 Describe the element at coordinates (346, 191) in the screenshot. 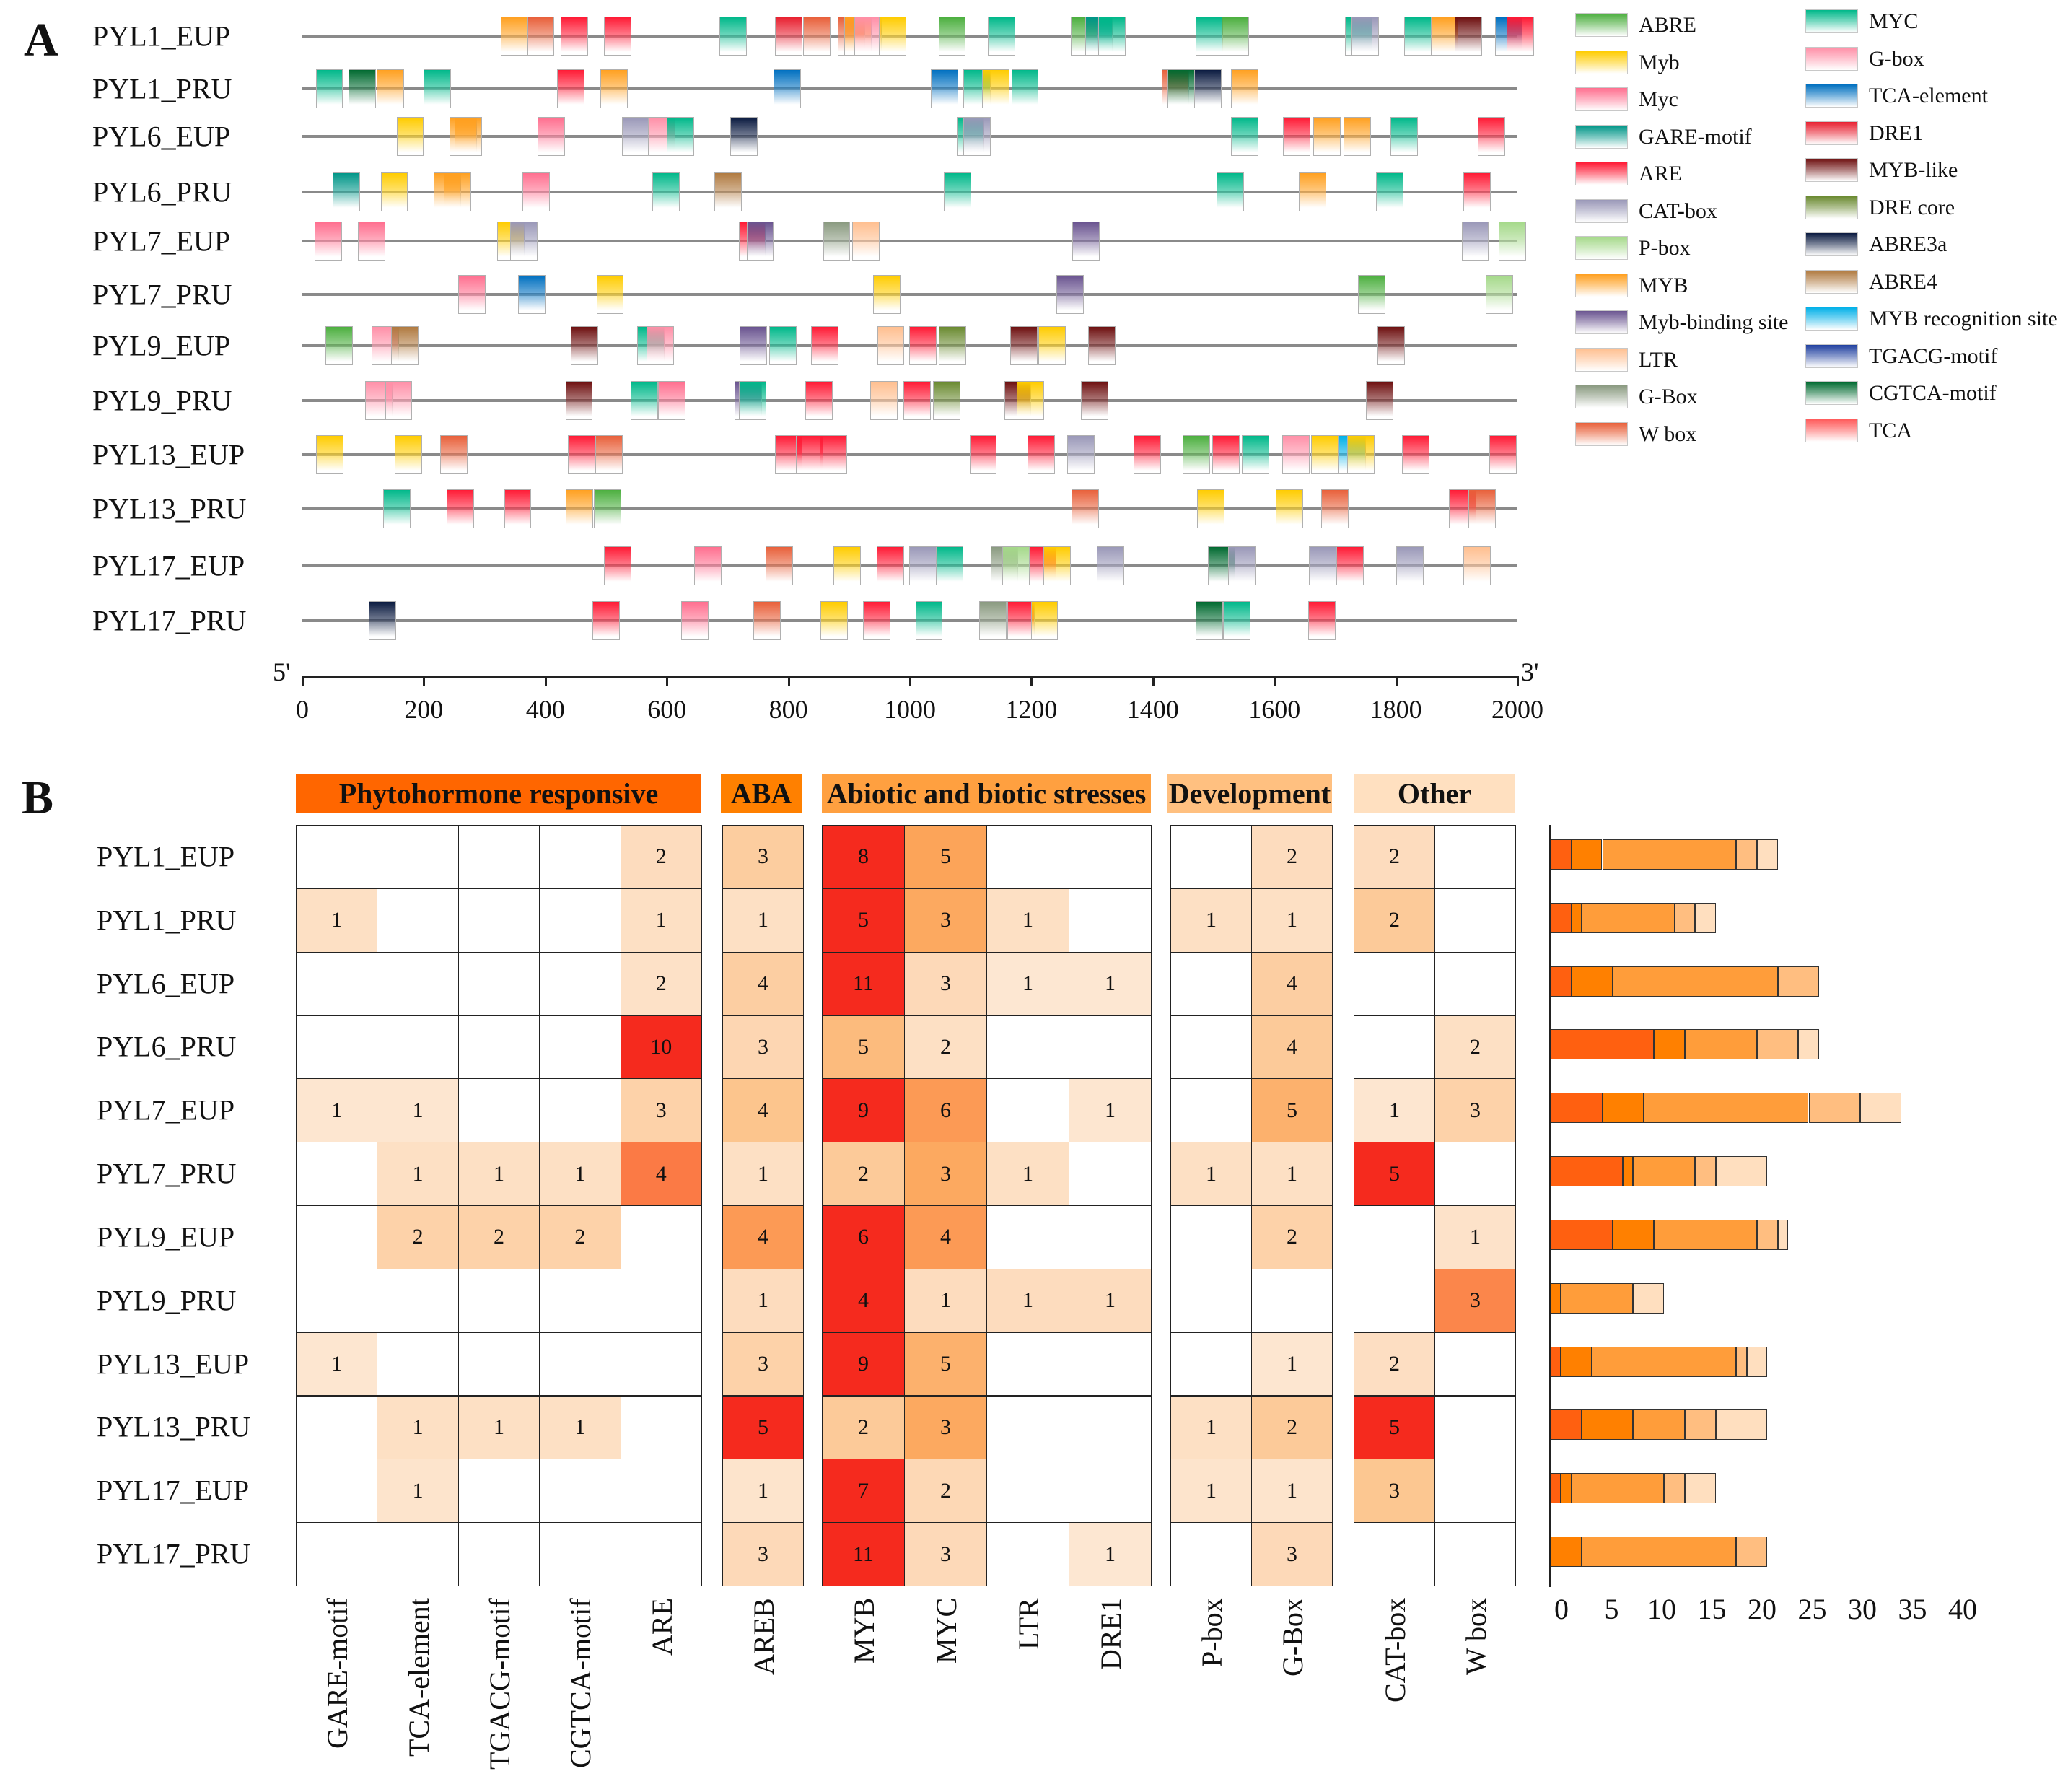

I see `motif-box-gare-motif` at that location.